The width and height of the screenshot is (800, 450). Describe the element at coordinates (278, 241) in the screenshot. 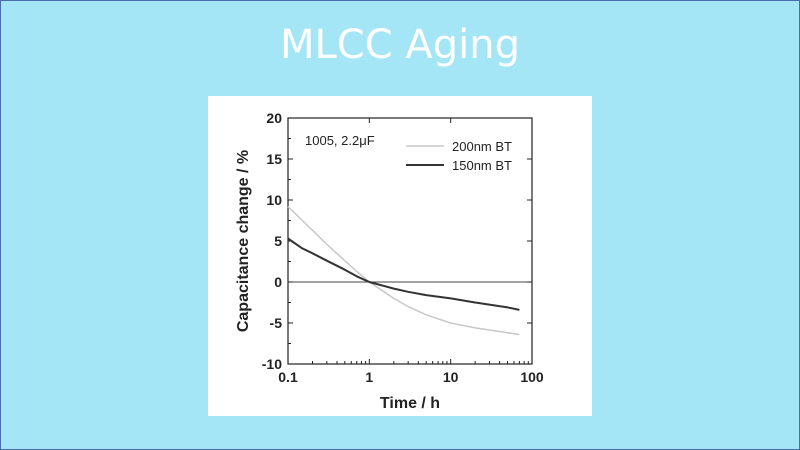

I see `y-tick-label: 5` at that location.